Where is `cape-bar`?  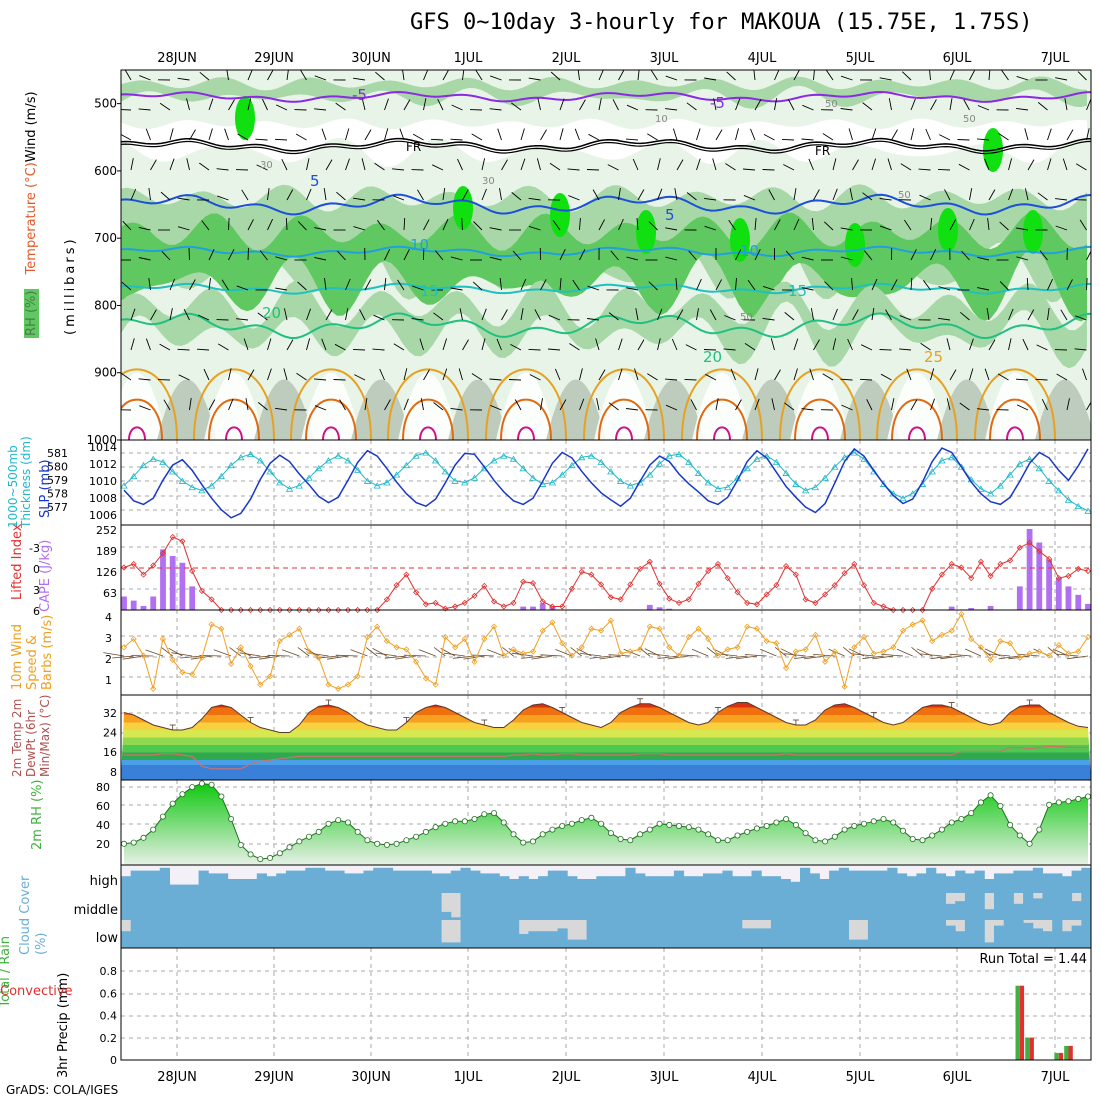 cape-bar is located at coordinates (533, 608).